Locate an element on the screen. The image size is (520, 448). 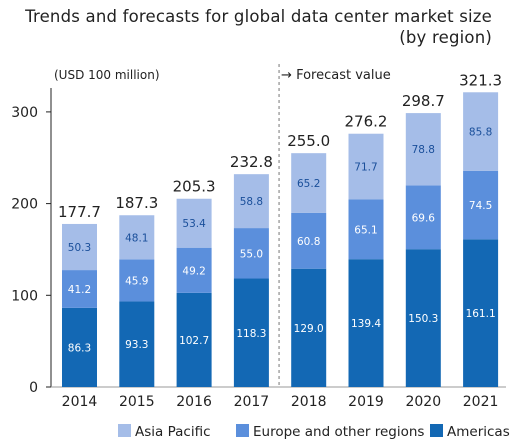
bar-total-label: 298.7 is located at coordinates (423, 101).